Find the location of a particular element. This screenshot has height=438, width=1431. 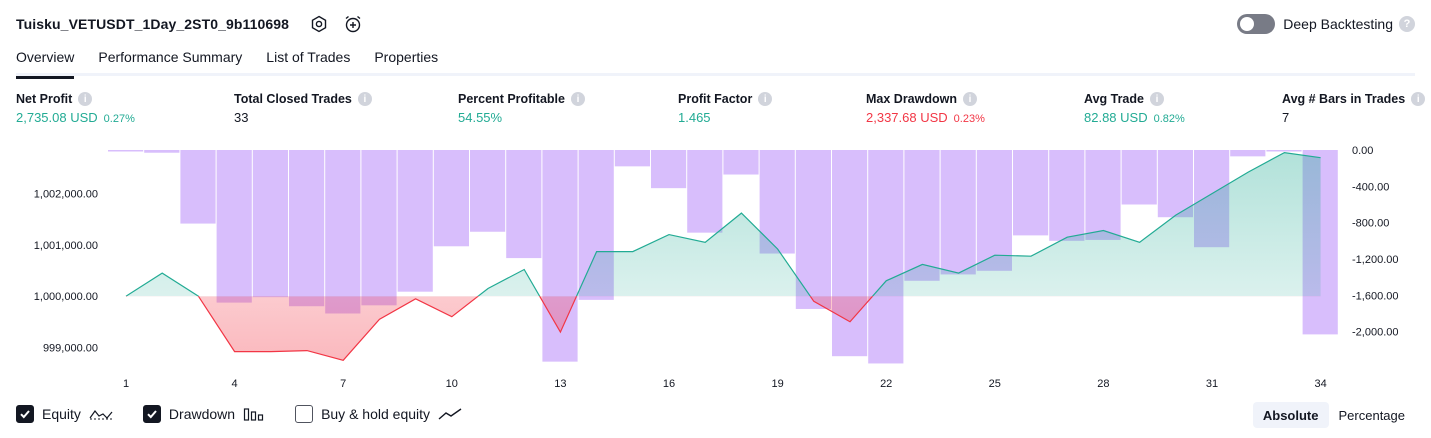

x-axis-tick-label: 1 is located at coordinates (126, 384).